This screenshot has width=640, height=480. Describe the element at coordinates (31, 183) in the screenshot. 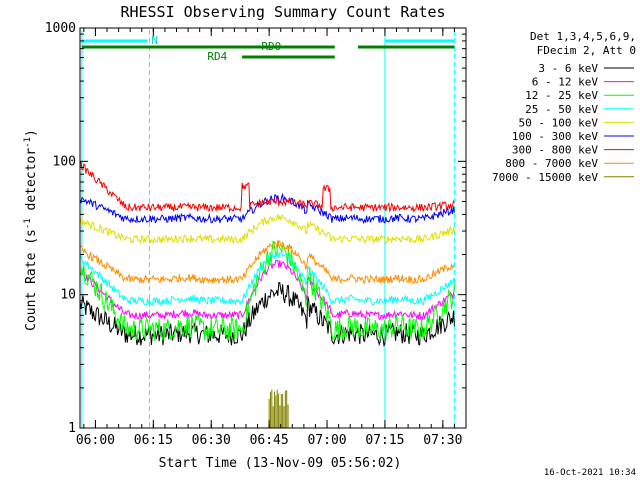

I see `y-axis-label-mid: detector` at that location.